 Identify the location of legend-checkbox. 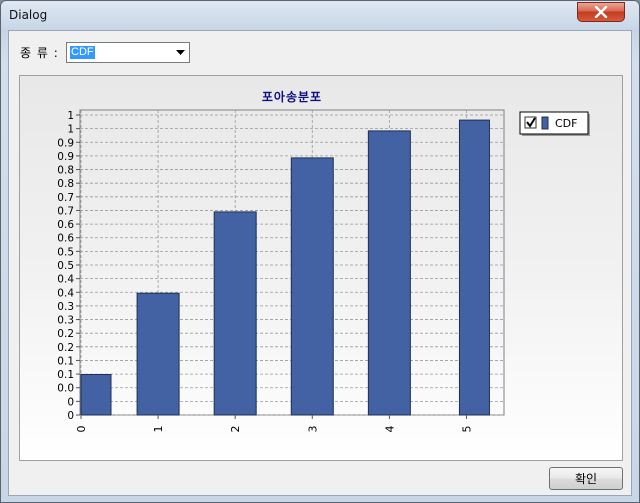
(530, 122).